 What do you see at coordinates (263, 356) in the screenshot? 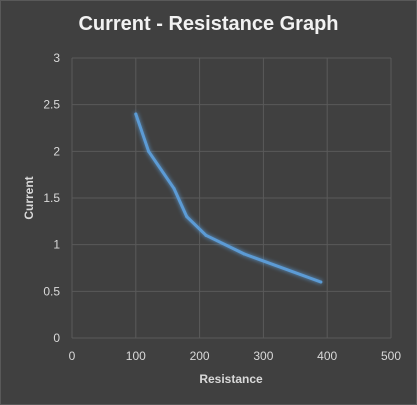
I see `x-tick-label: 300` at bounding box center [263, 356].